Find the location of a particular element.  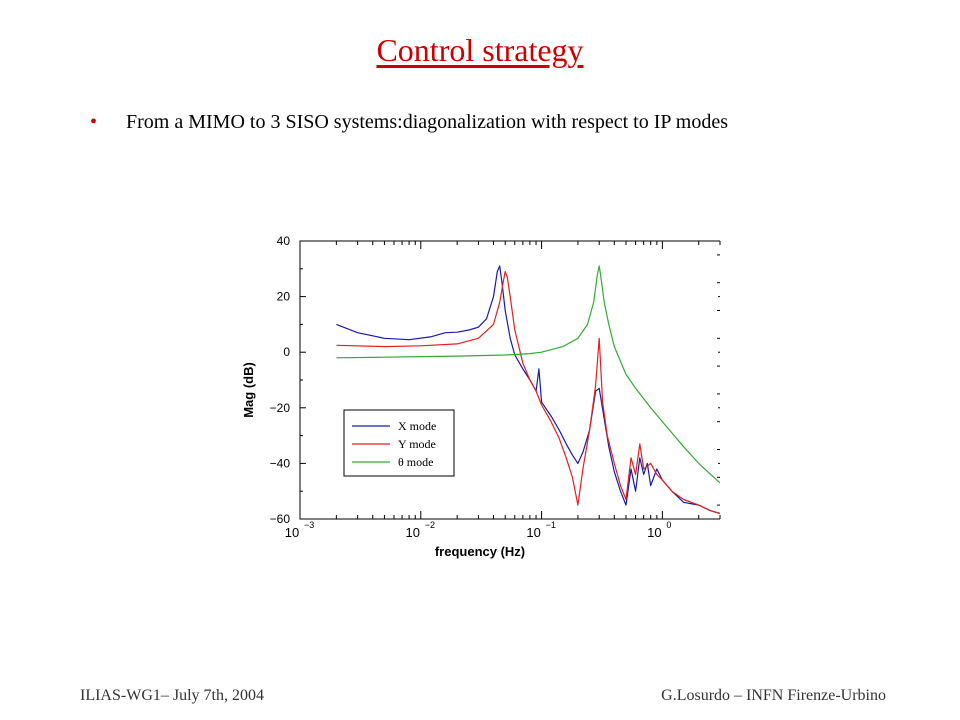

legend-entry: X mode is located at coordinates (417, 426).